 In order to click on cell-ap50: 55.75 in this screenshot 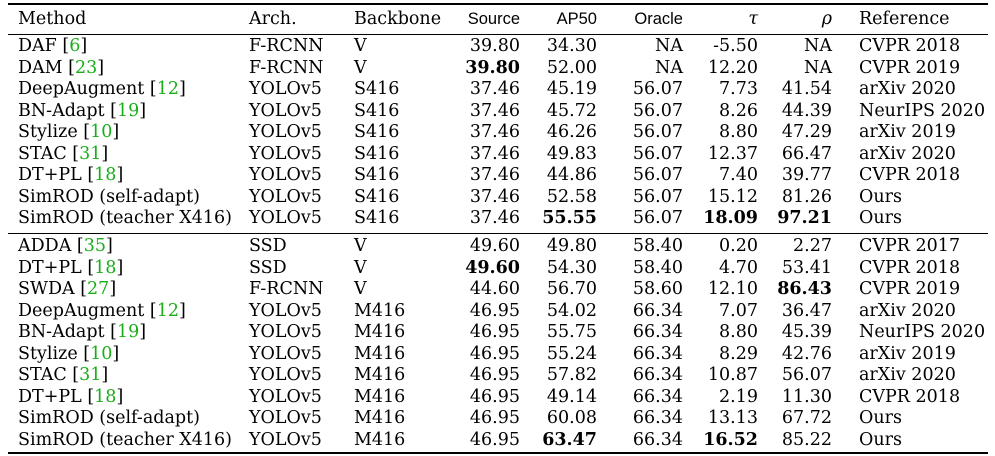, I will do `click(571, 332)`.